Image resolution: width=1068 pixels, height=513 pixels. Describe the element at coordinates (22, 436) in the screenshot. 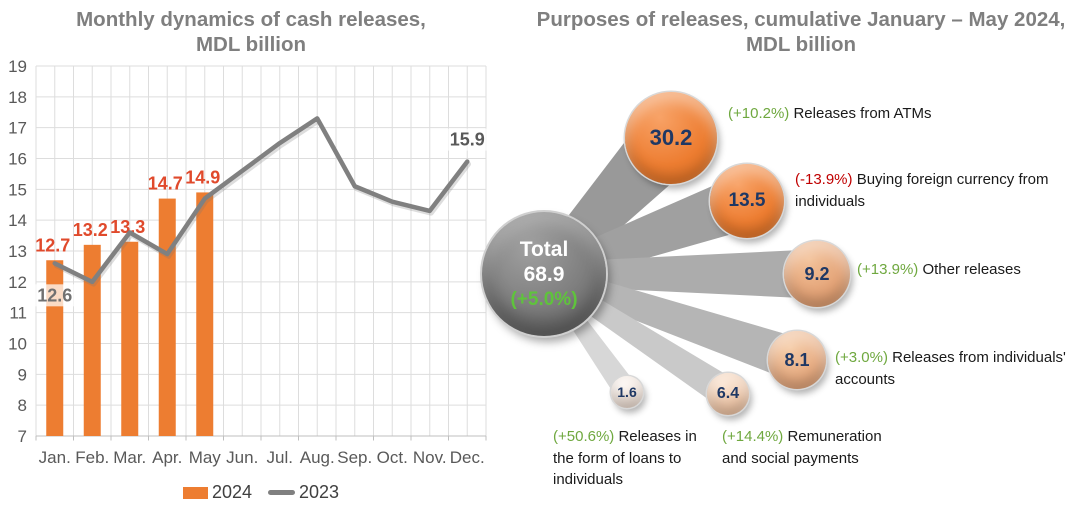

I see `y-axis-tick-label: 7` at that location.